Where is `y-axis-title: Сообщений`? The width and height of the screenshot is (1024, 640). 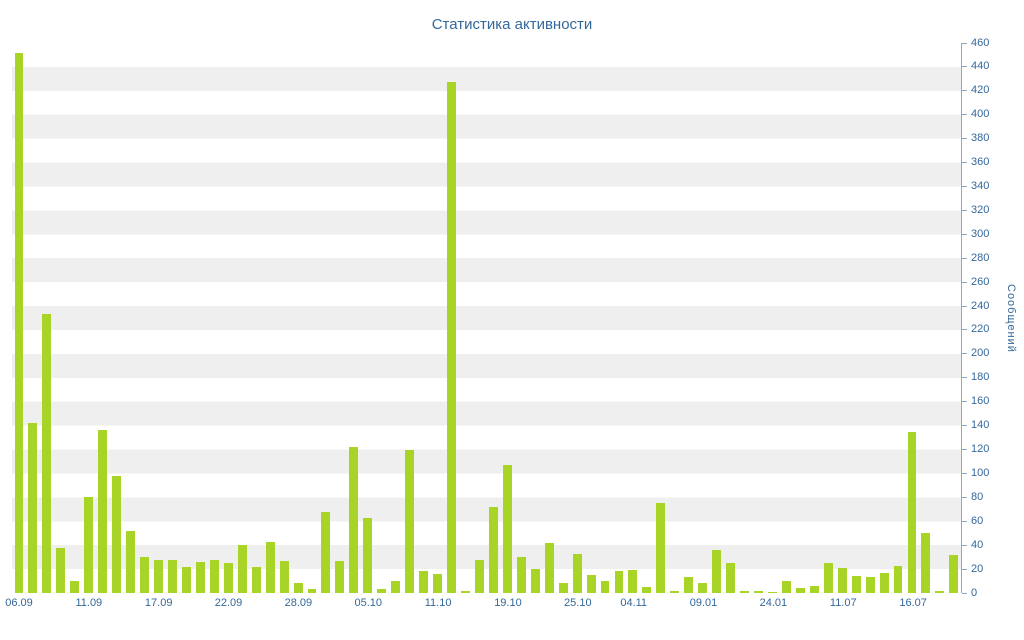
y-axis-title: Сообщений is located at coordinates (1011, 318).